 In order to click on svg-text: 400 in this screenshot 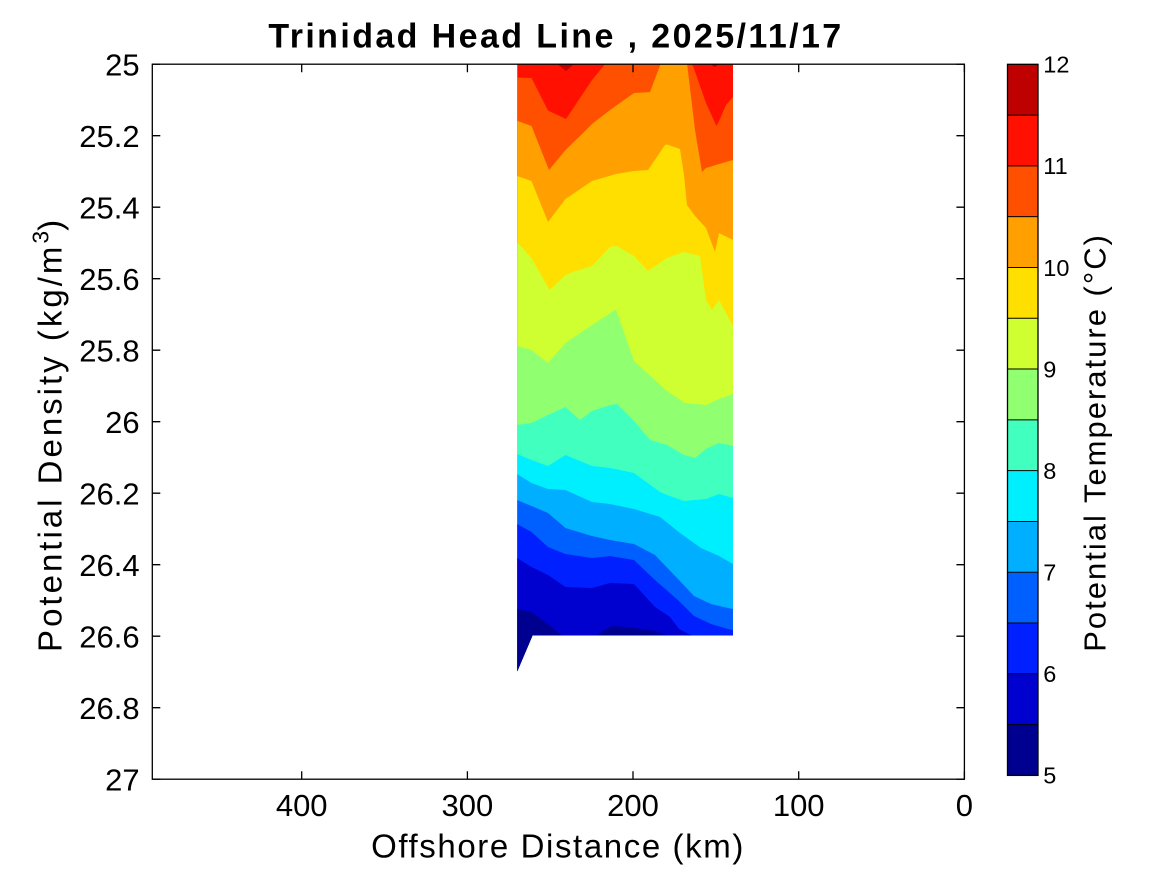, I will do `click(302, 805)`.